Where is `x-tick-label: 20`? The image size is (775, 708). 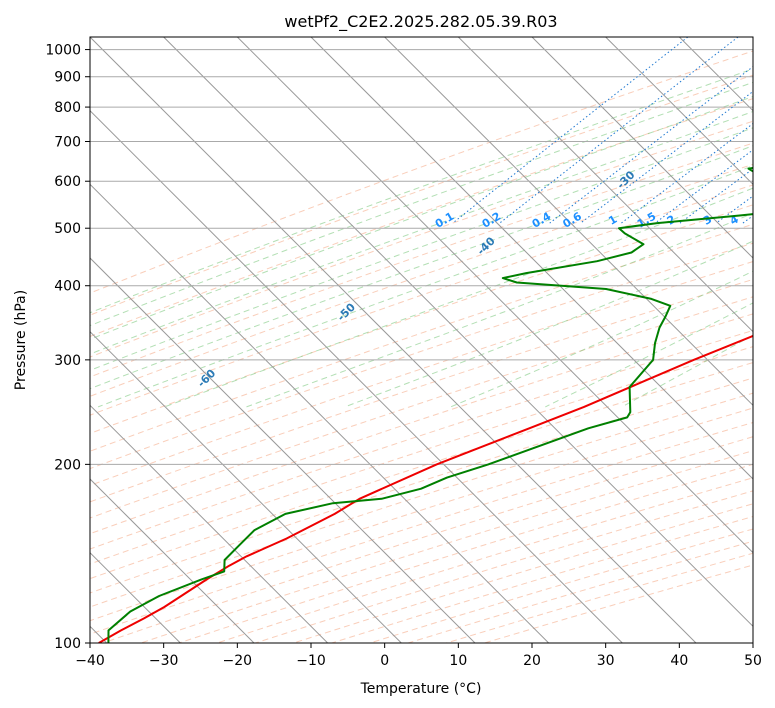 x-tick-label: 20 is located at coordinates (532, 661).